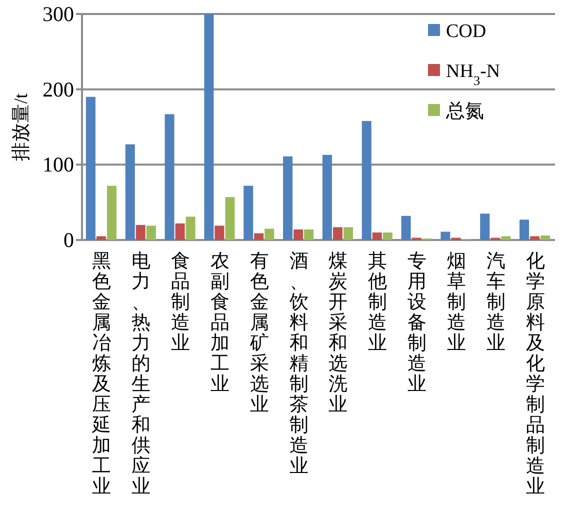 The width and height of the screenshot is (570, 507). I want to click on y-tick-label: 0, so click(69, 240).